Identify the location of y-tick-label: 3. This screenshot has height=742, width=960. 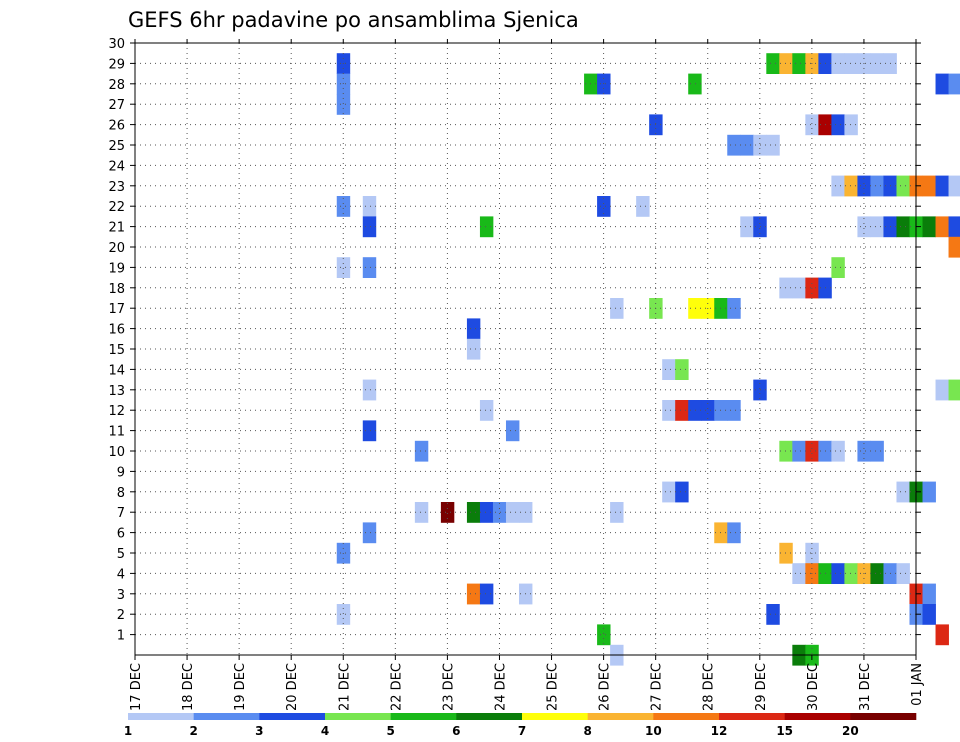
(121, 595).